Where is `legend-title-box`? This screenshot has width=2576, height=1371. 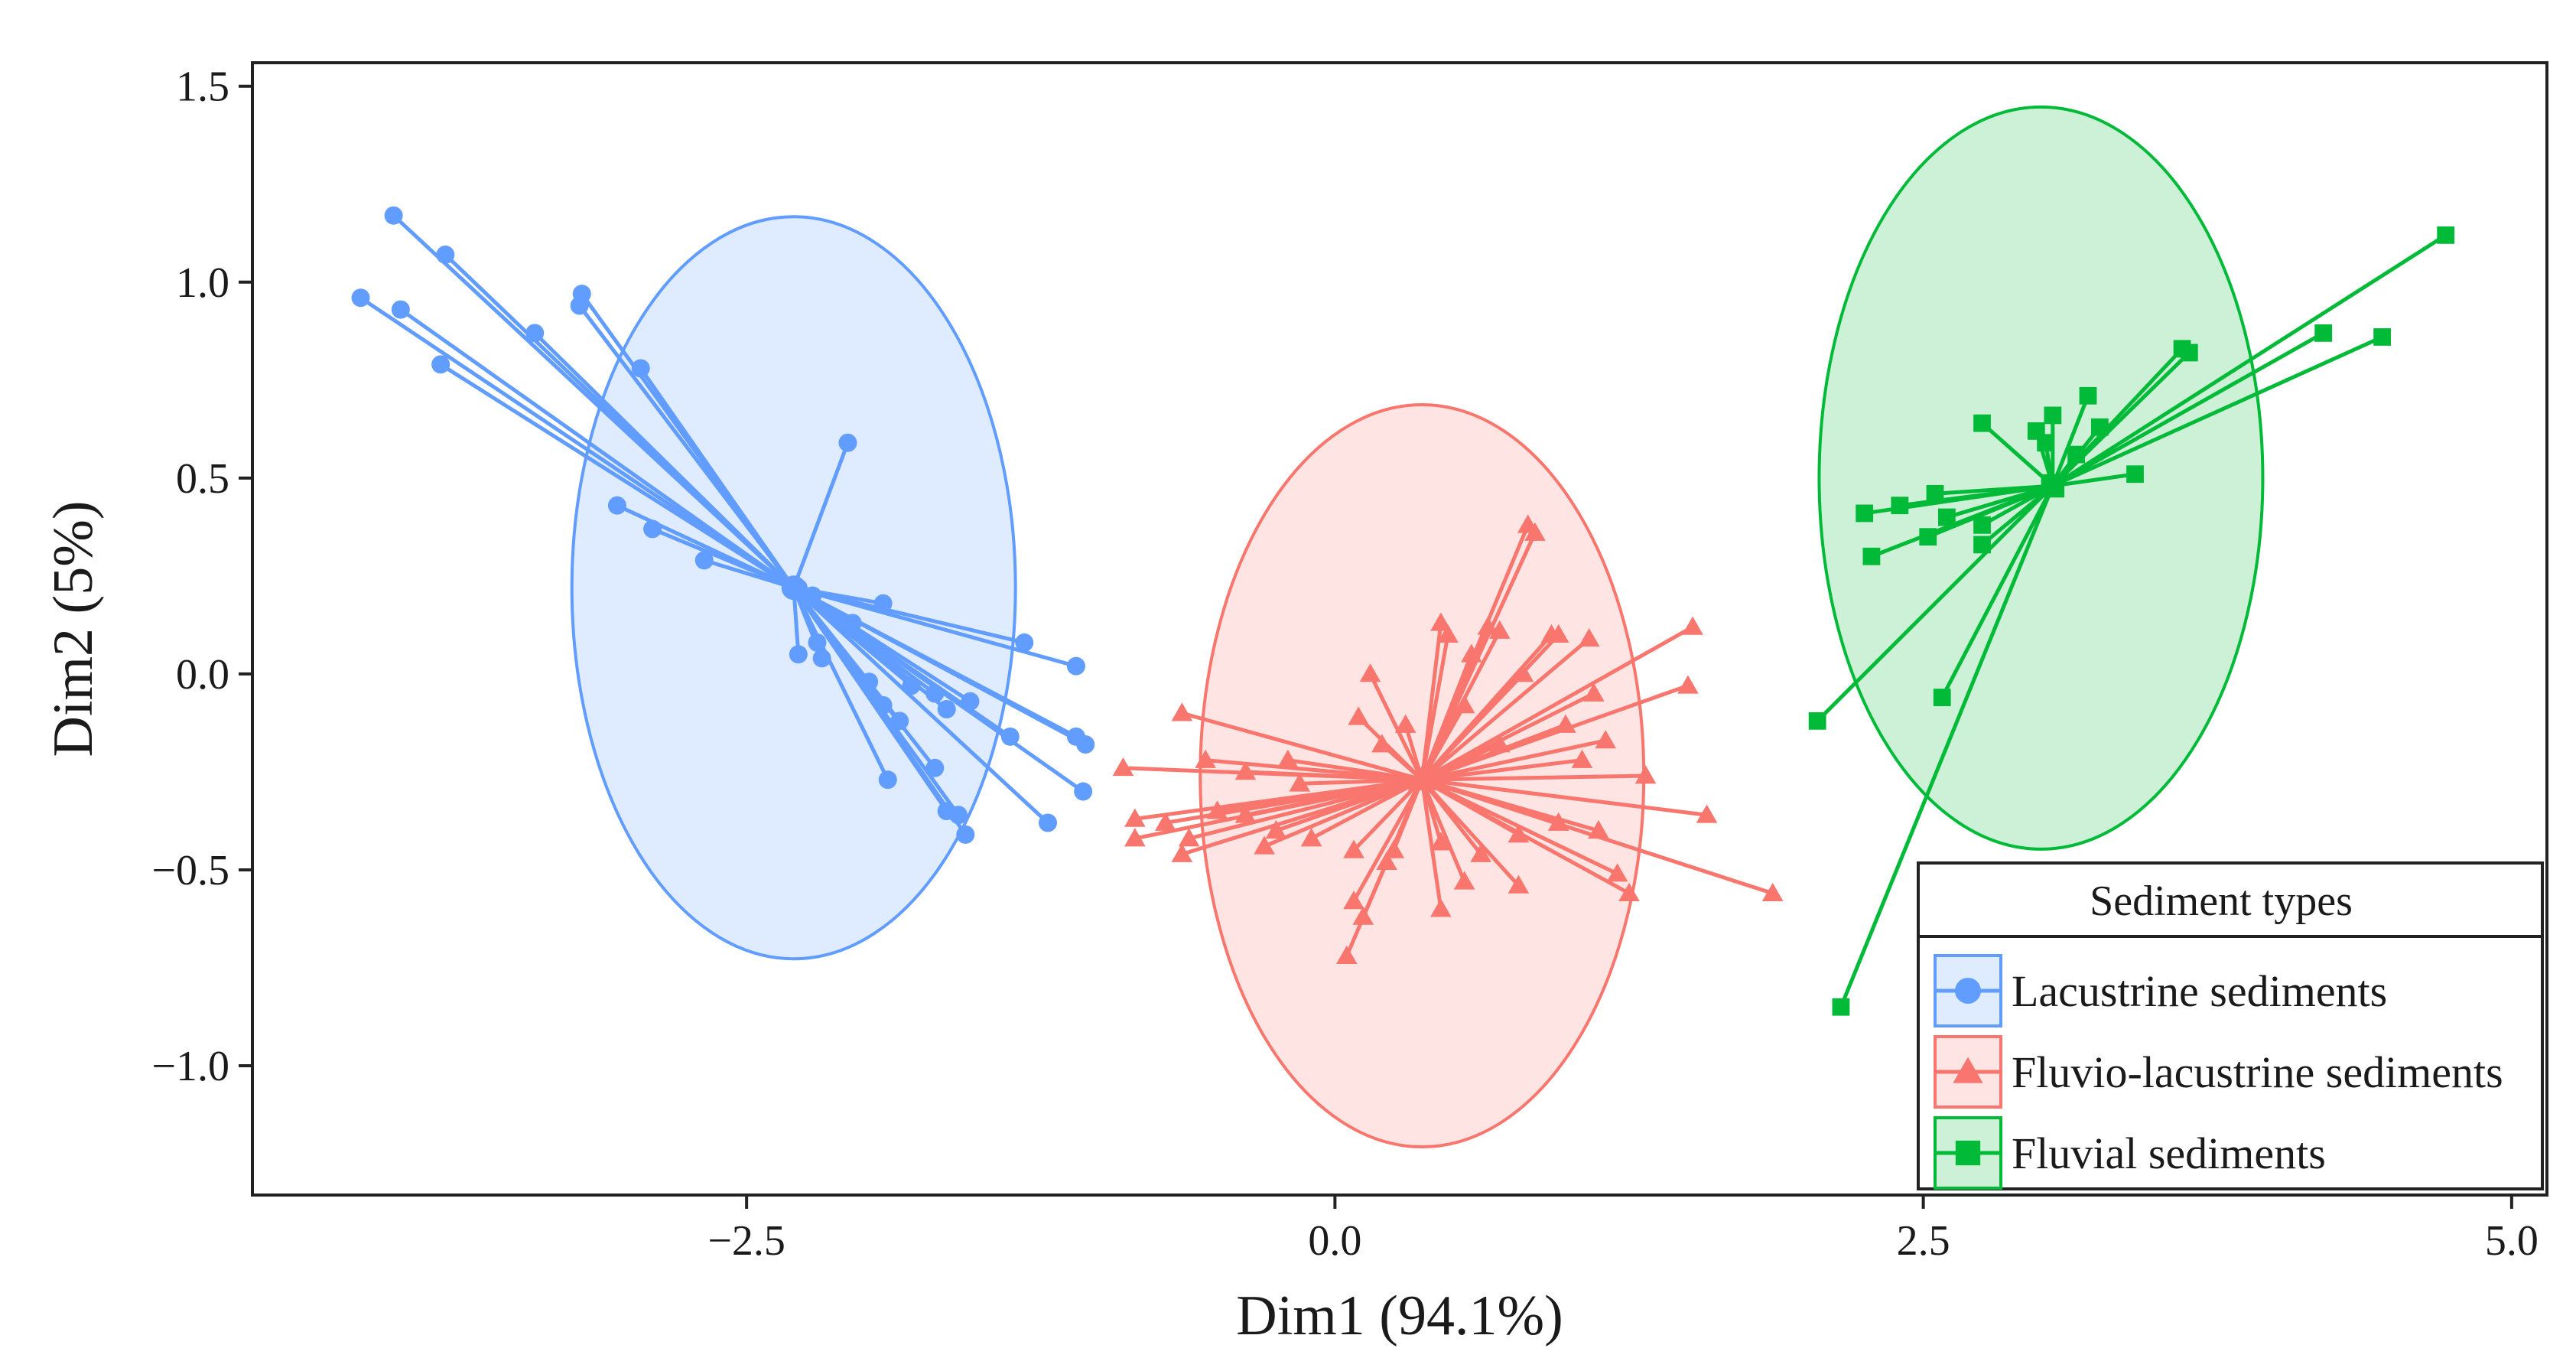
legend-title-box is located at coordinates (2230, 900).